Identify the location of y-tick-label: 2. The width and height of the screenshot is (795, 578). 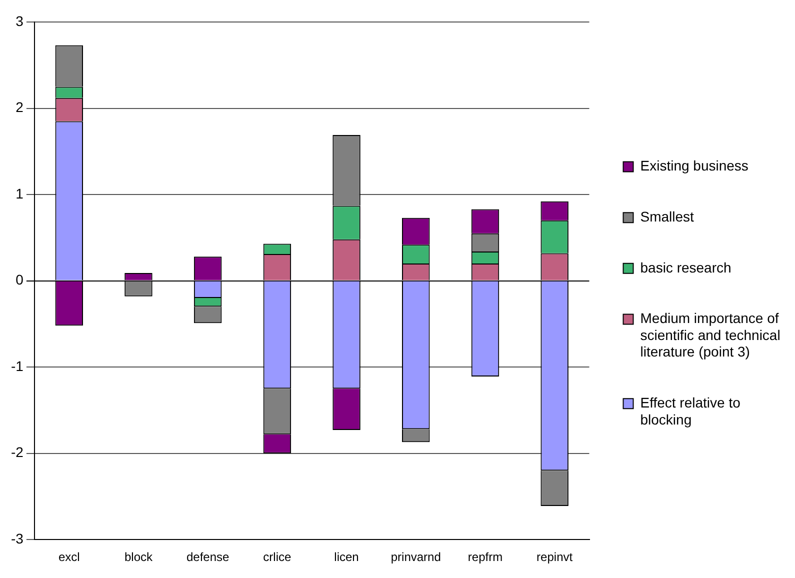
(20, 107).